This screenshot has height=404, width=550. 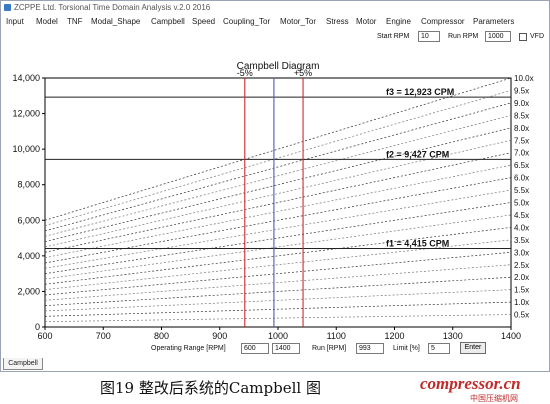 What do you see at coordinates (26, 114) in the screenshot?
I see `y-tick-label: 12,000` at bounding box center [26, 114].